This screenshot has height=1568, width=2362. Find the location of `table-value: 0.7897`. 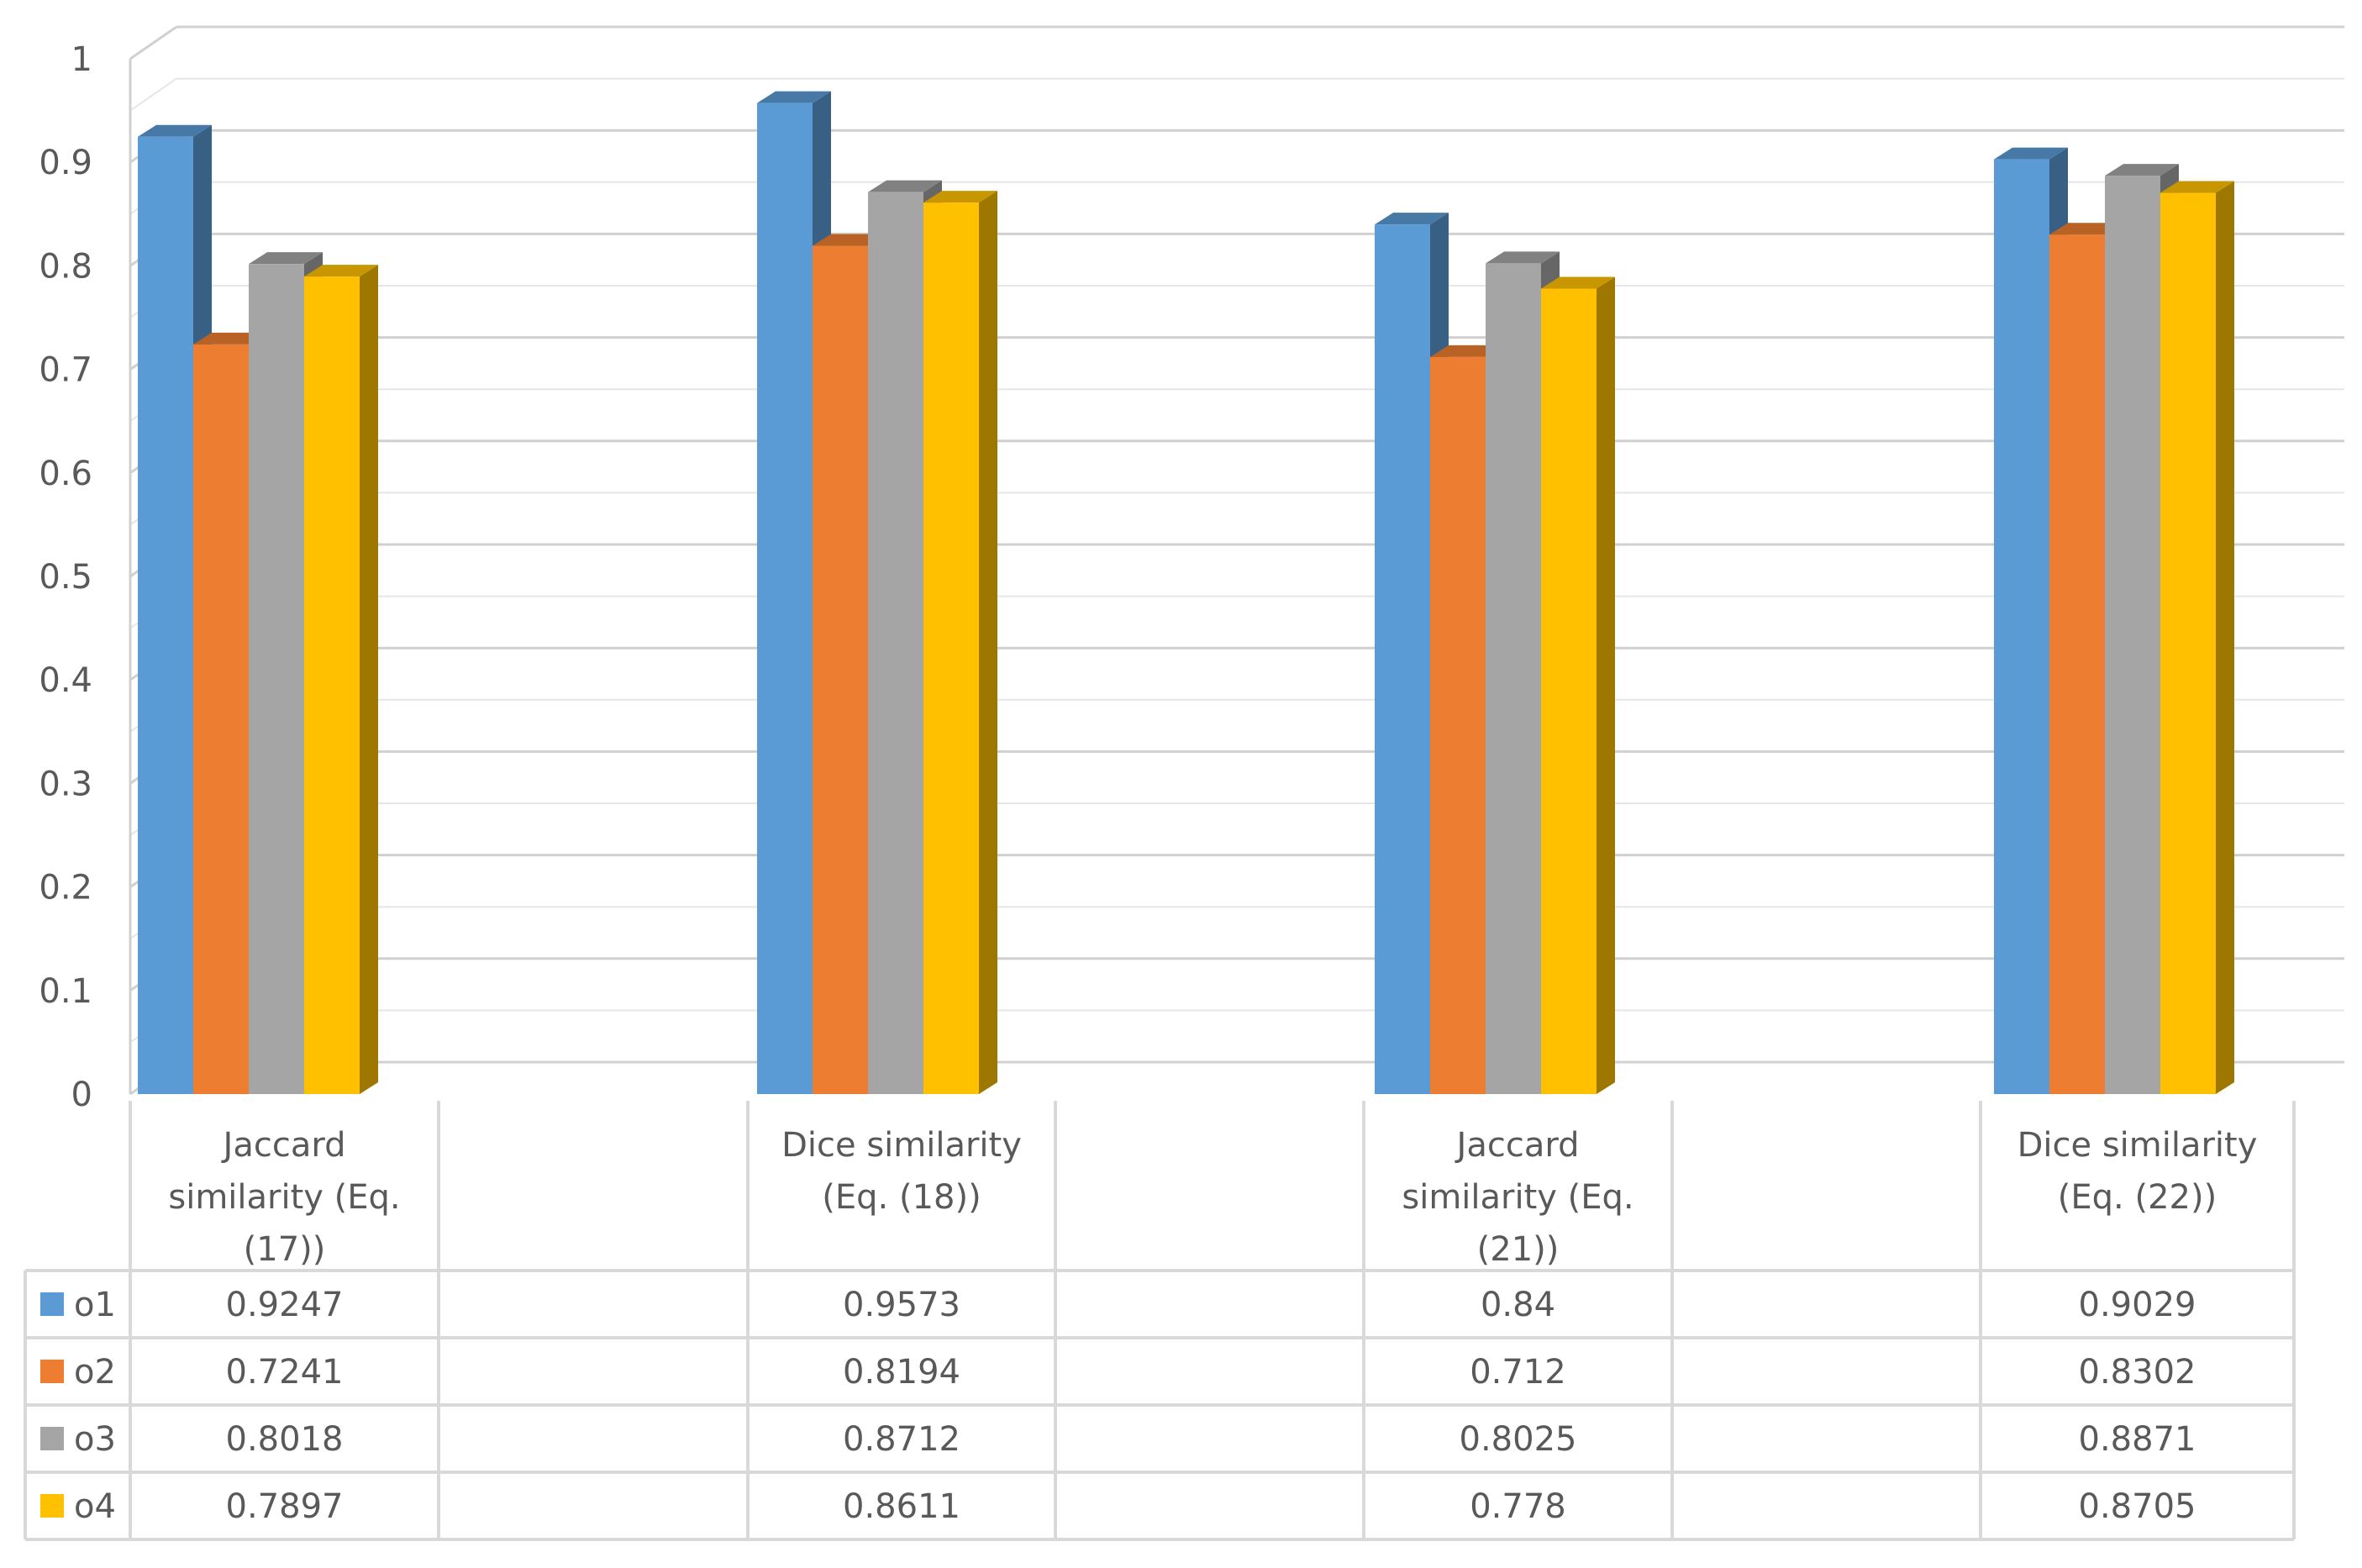

table-value: 0.7897 is located at coordinates (285, 1506).